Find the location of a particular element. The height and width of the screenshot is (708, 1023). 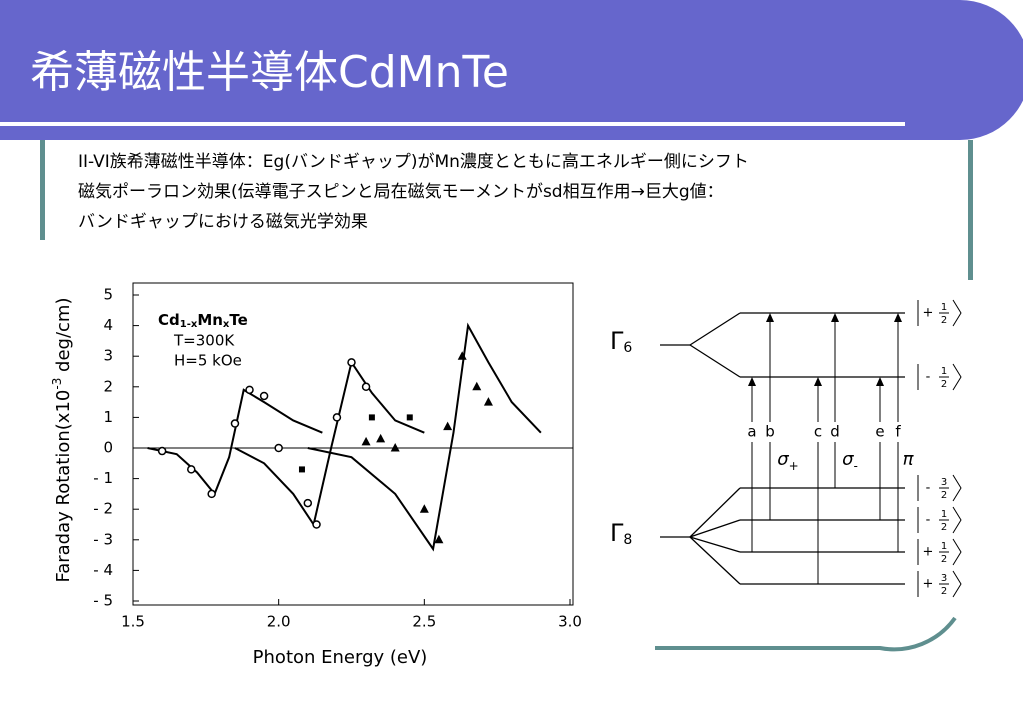

y-tick-label: 3 is located at coordinates (108, 356).